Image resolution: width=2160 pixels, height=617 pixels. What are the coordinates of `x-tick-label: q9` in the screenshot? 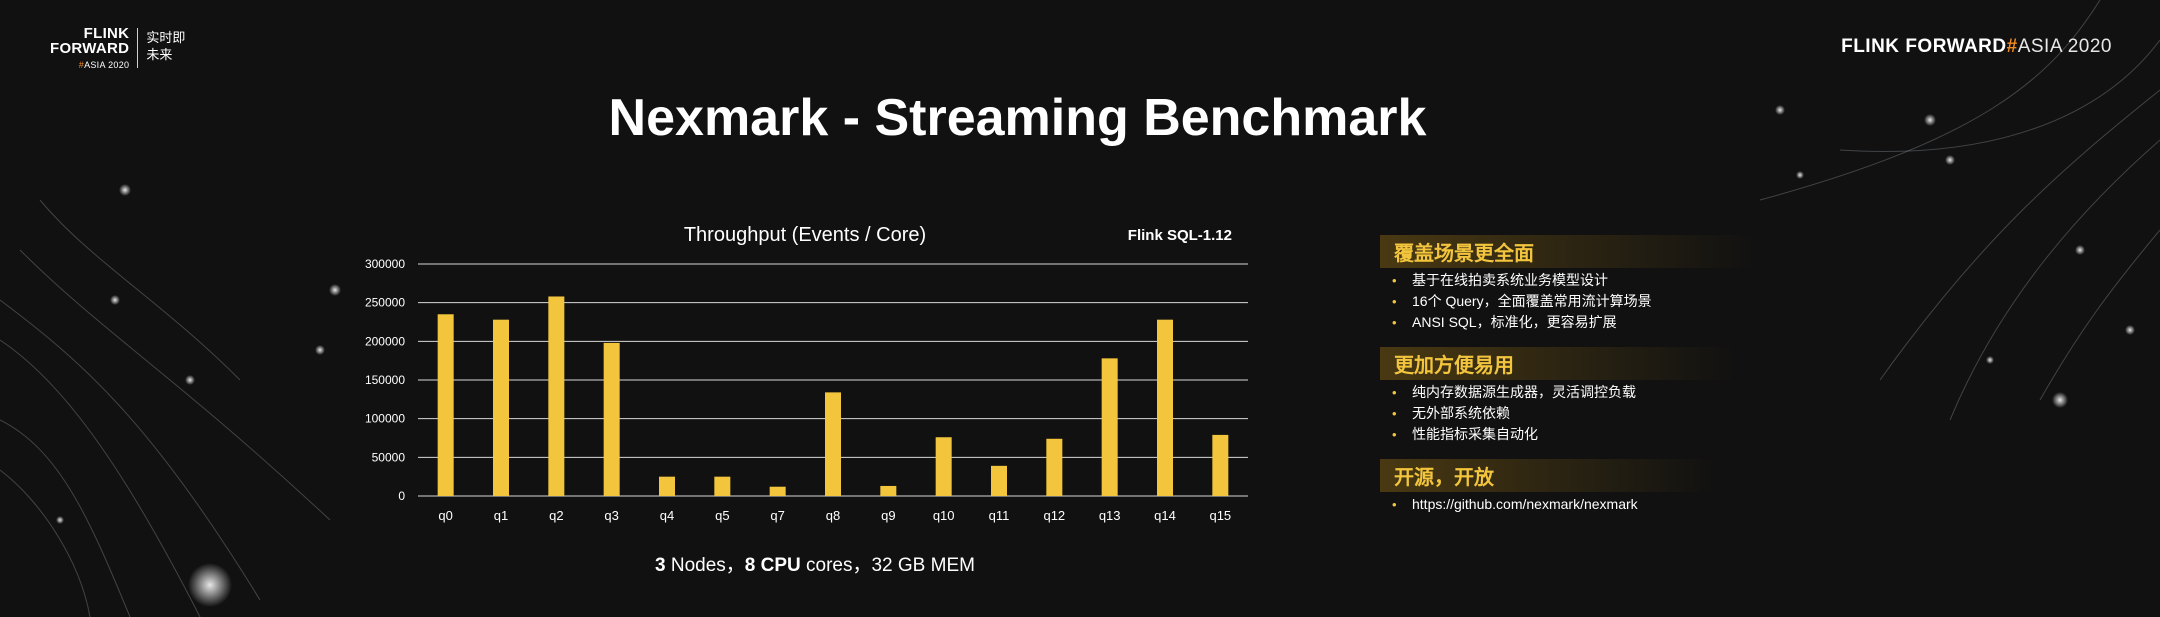 It's located at (888, 515).